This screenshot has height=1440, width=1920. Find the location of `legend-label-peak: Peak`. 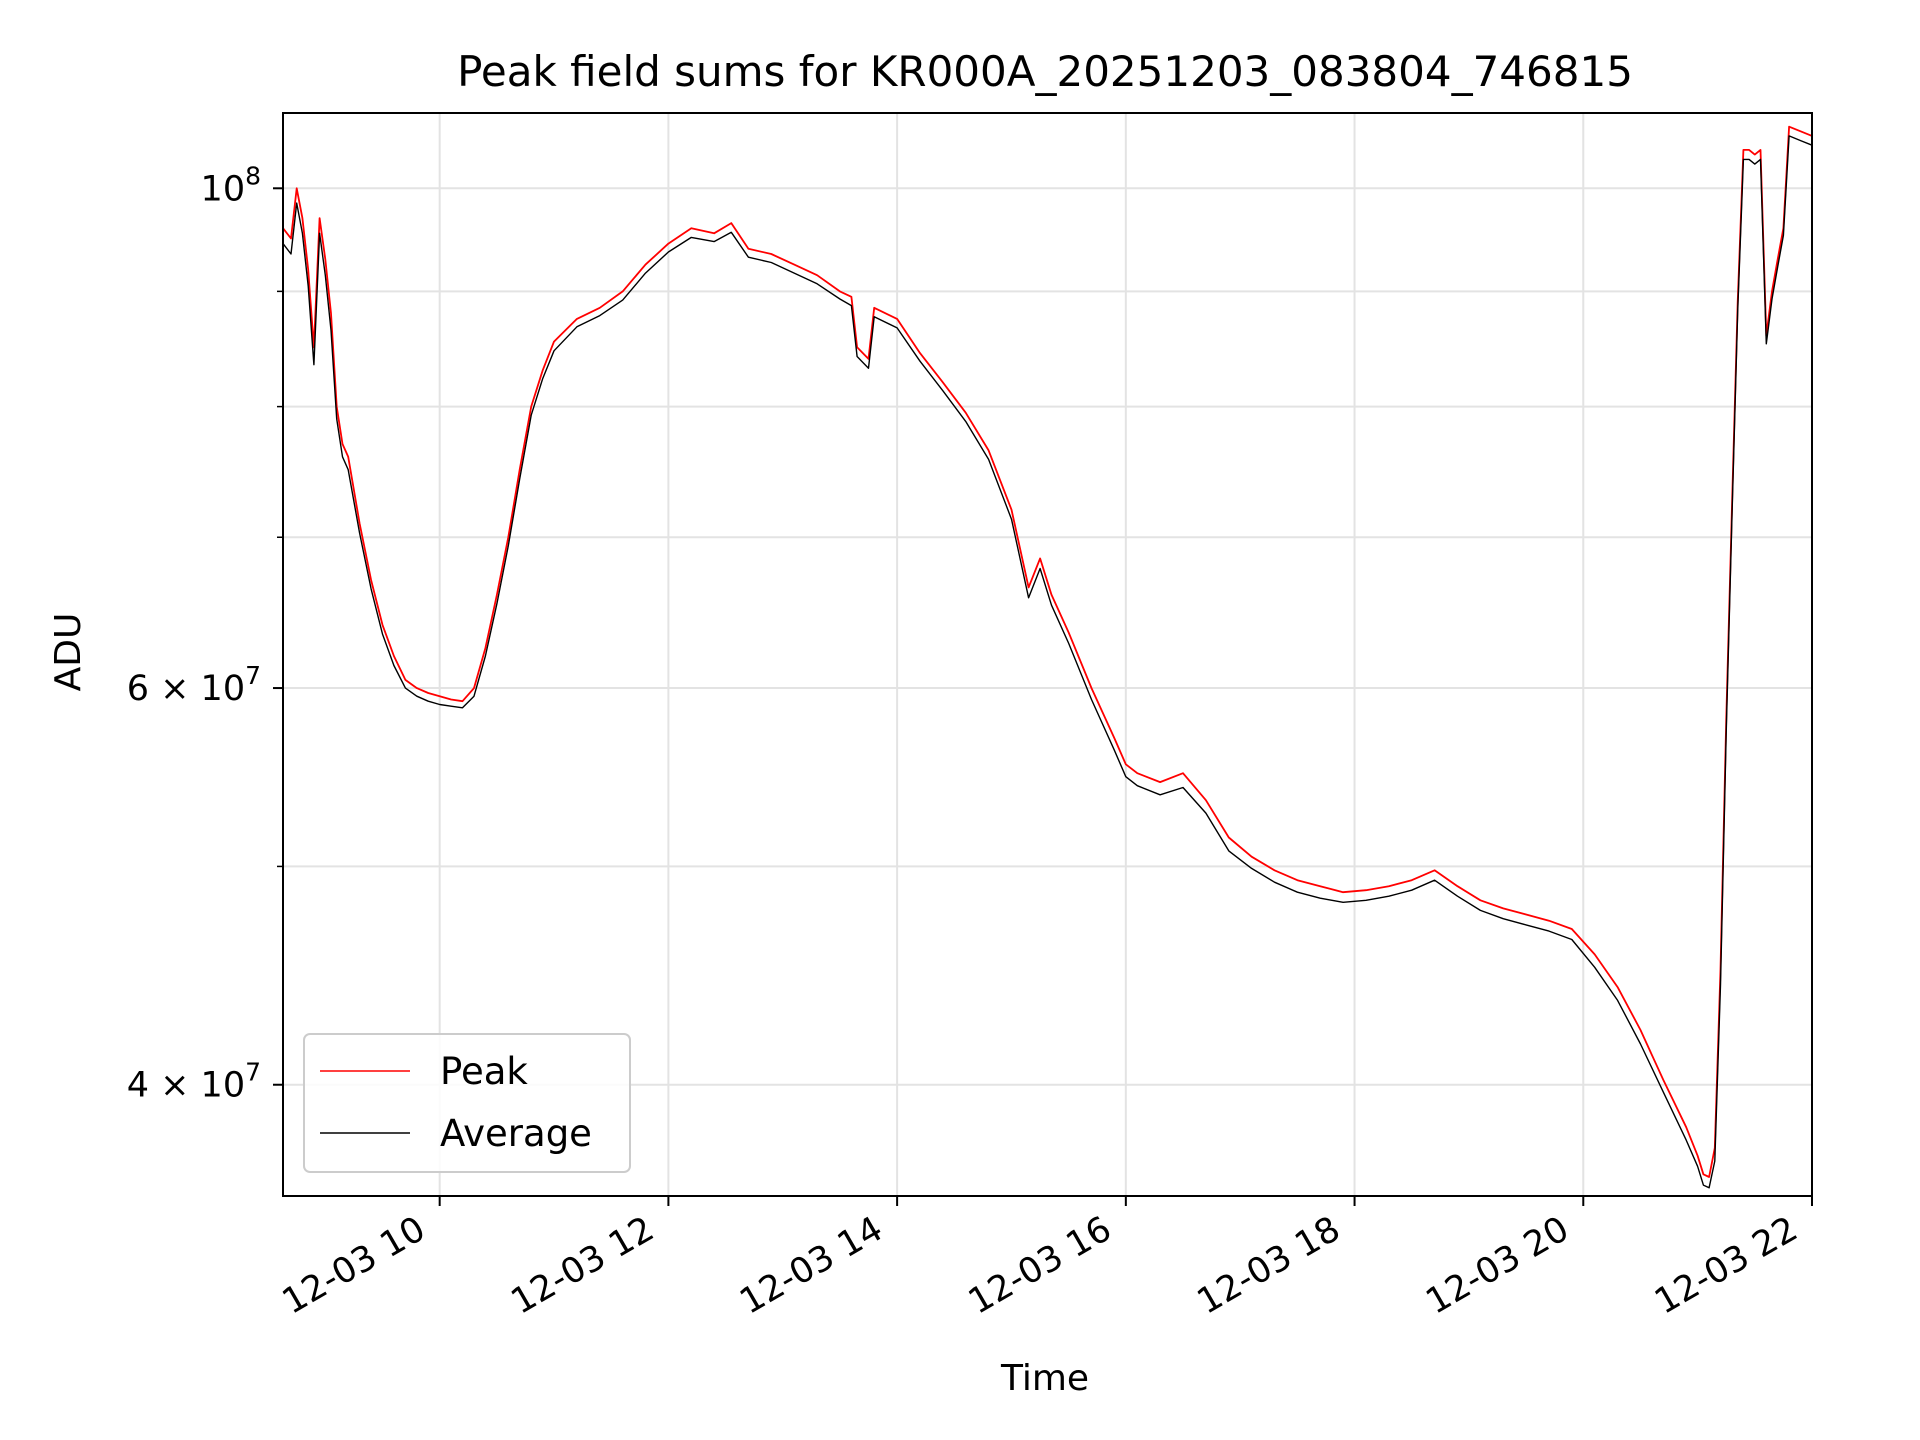

legend-label-peak: Peak is located at coordinates (484, 1071).